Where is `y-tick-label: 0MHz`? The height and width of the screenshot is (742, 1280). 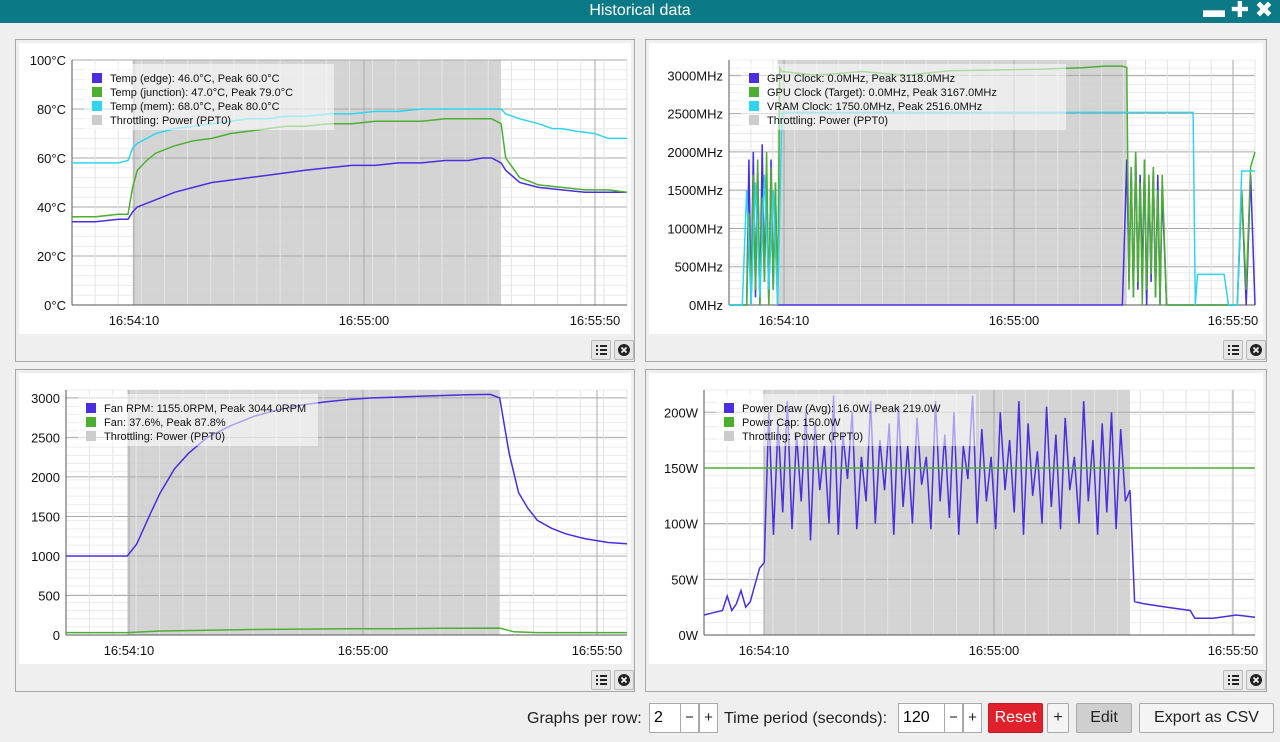 y-tick-label: 0MHz is located at coordinates (706, 305).